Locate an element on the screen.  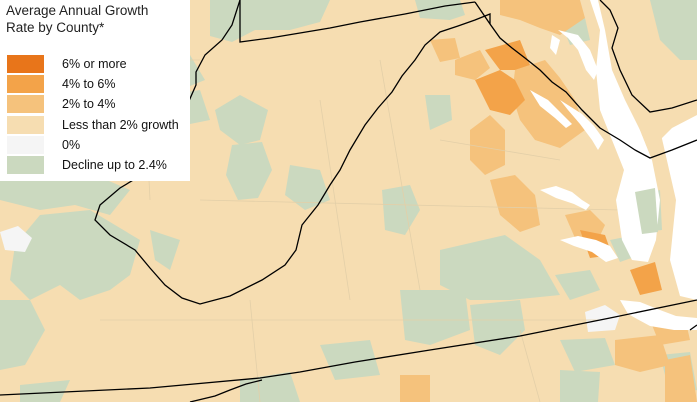
eastern-shore-decline is located at coordinates (666, 117).